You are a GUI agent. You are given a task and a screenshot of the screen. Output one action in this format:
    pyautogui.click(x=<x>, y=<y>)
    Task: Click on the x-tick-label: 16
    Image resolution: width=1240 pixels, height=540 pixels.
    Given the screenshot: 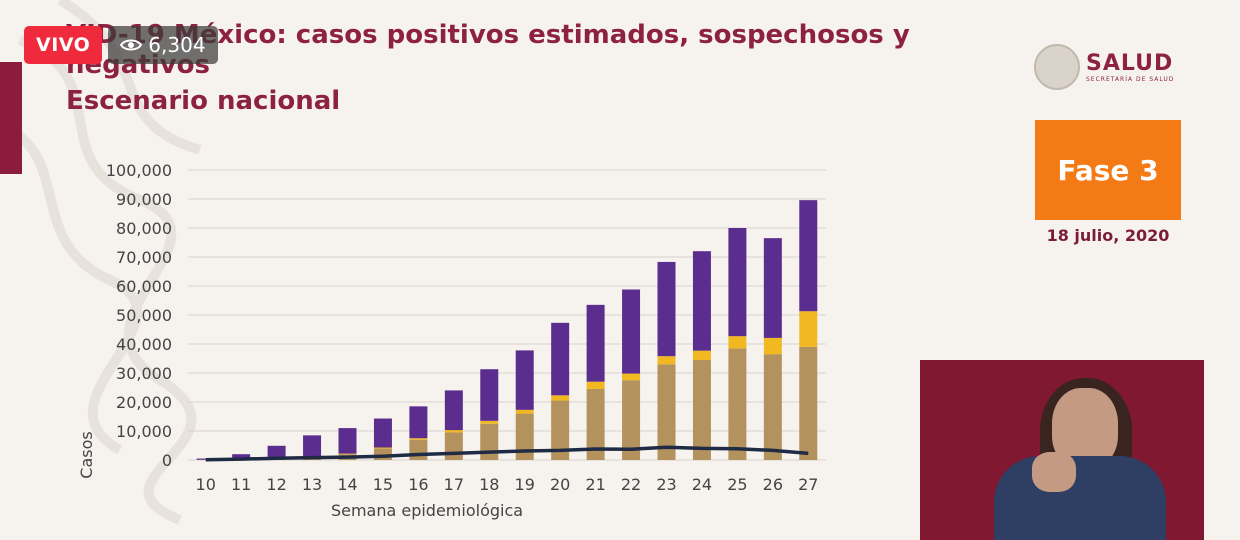 What is the action you would take?
    pyautogui.click(x=418, y=484)
    